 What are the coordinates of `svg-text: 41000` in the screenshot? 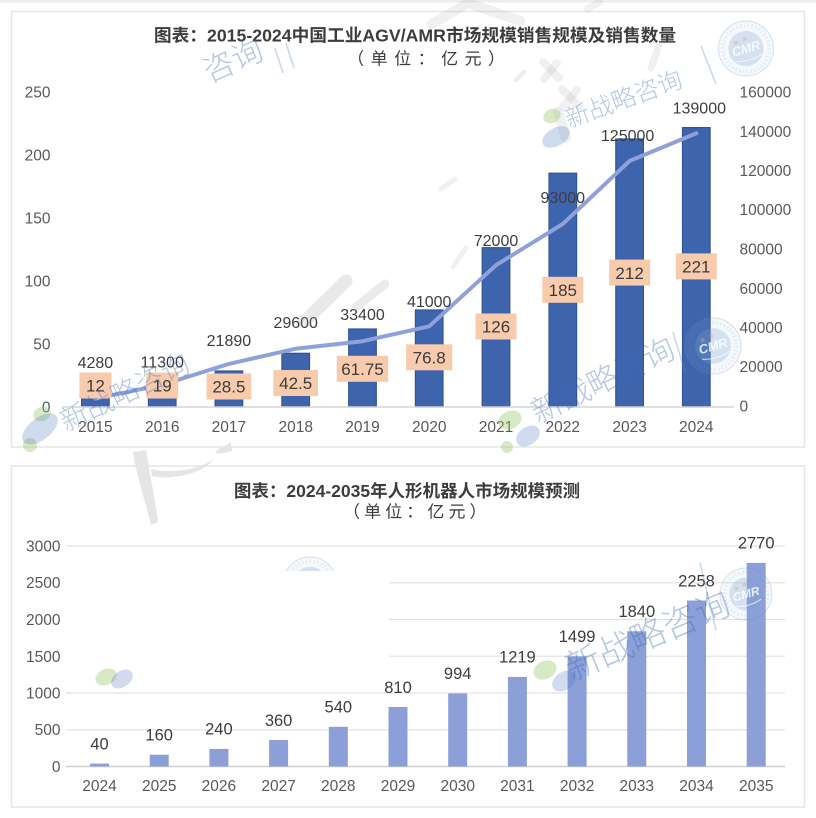 It's located at (429, 302).